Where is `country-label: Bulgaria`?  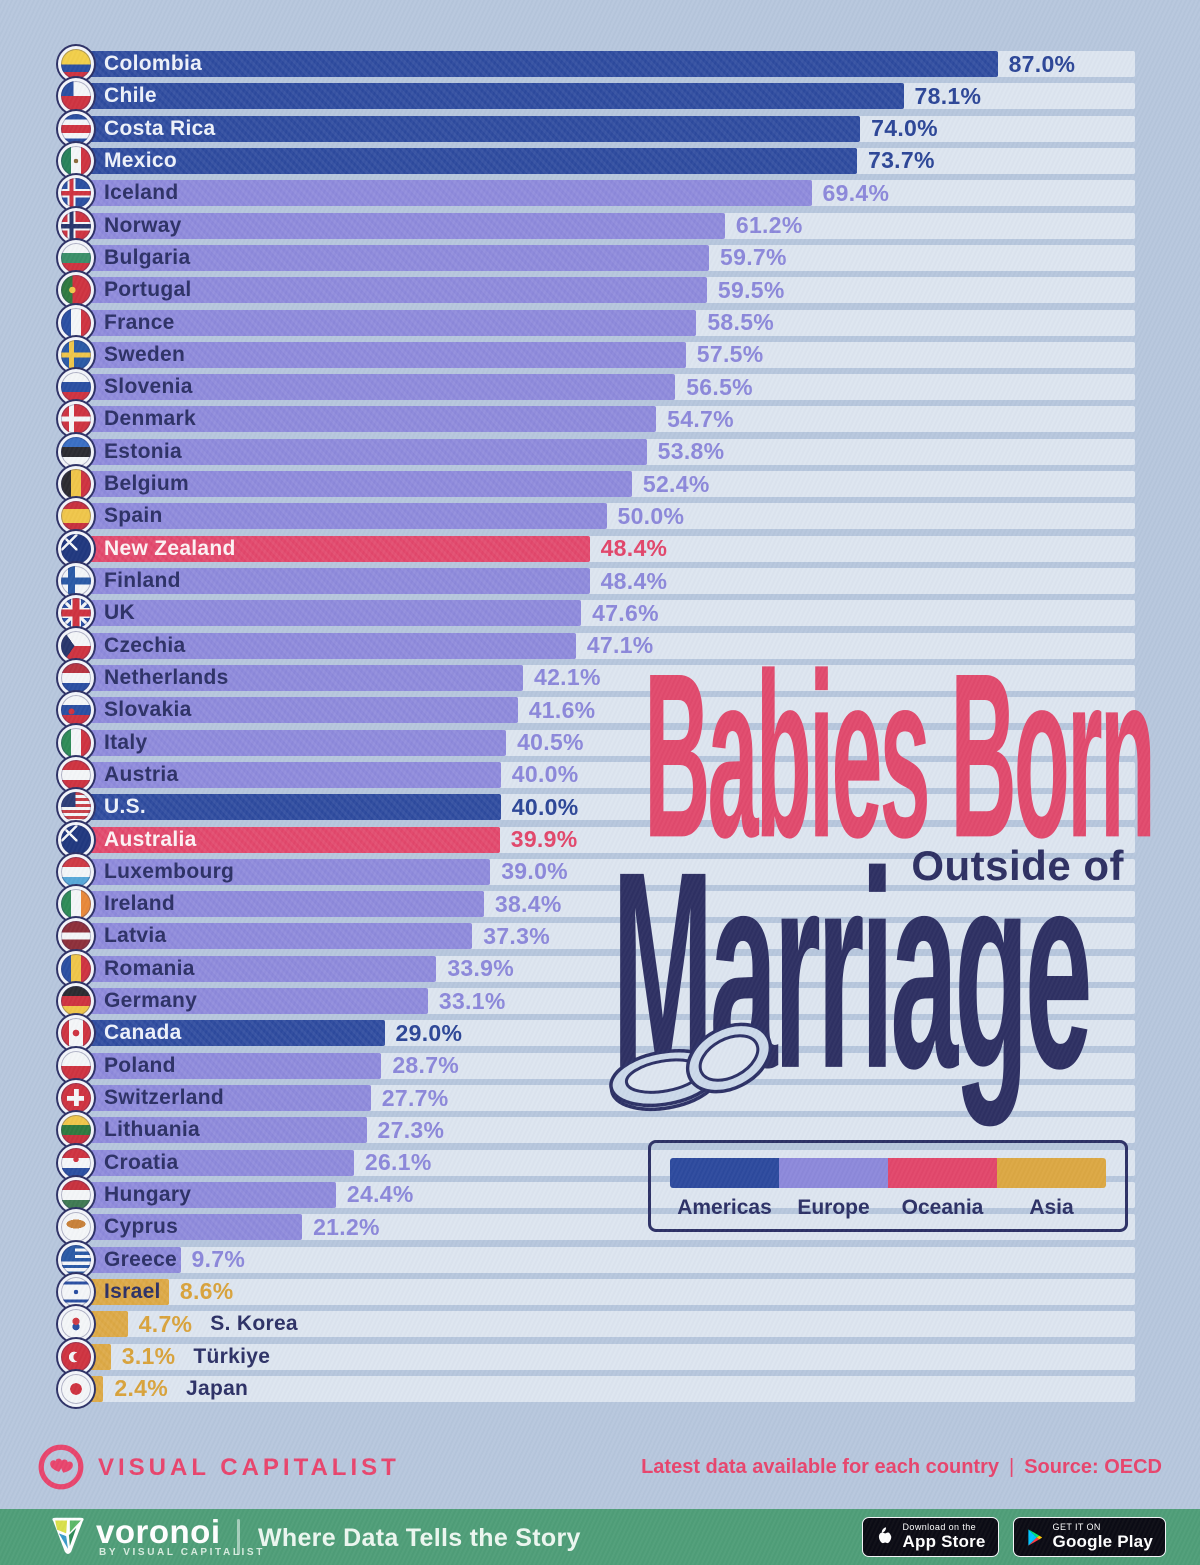 country-label: Bulgaria is located at coordinates (147, 257).